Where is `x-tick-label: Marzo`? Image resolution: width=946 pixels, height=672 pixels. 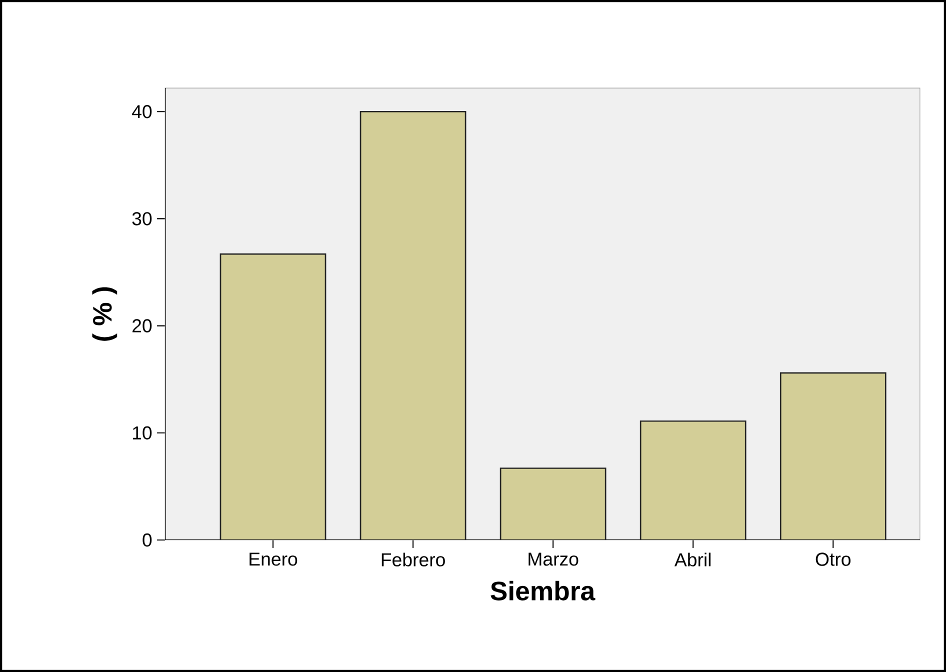
x-tick-label: Marzo is located at coordinates (553, 559).